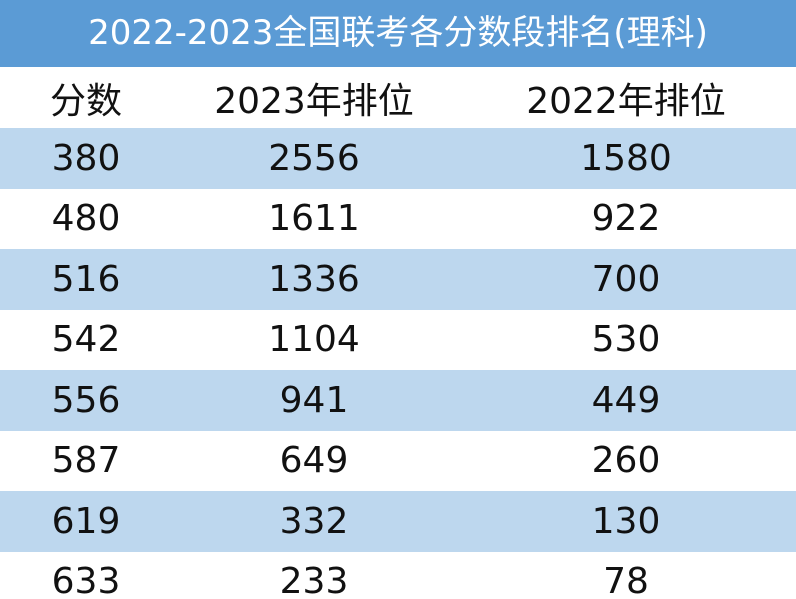  What do you see at coordinates (86, 219) in the screenshot?
I see `score-cell: 480` at bounding box center [86, 219].